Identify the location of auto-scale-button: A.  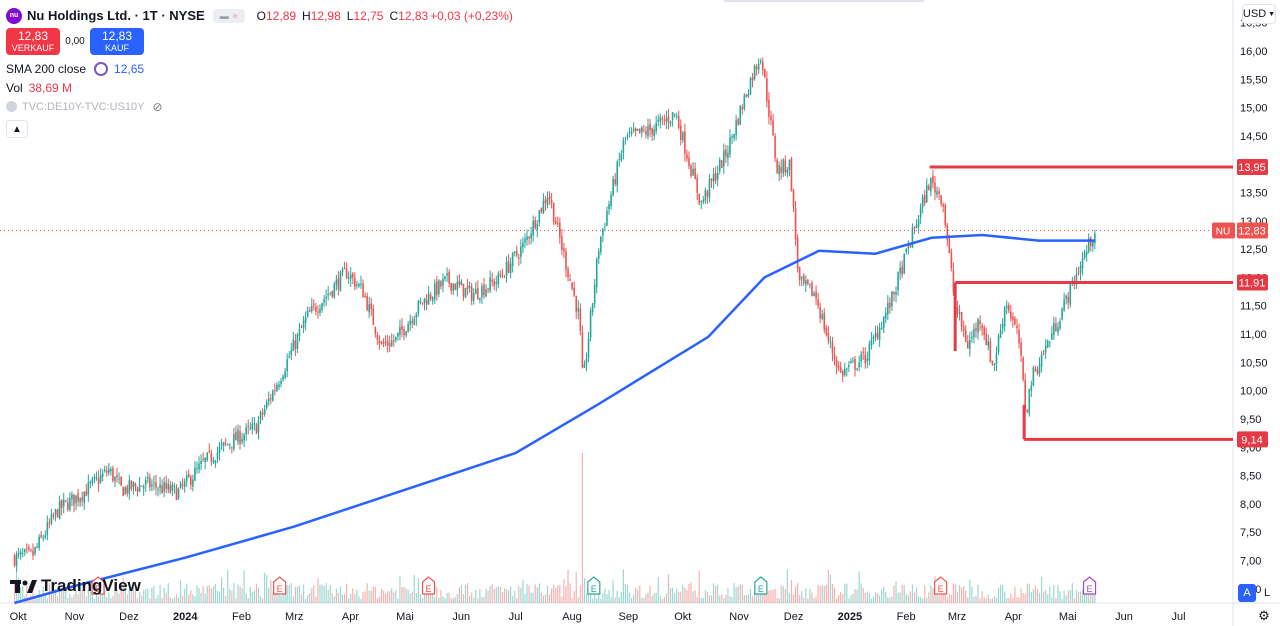
(1247, 593).